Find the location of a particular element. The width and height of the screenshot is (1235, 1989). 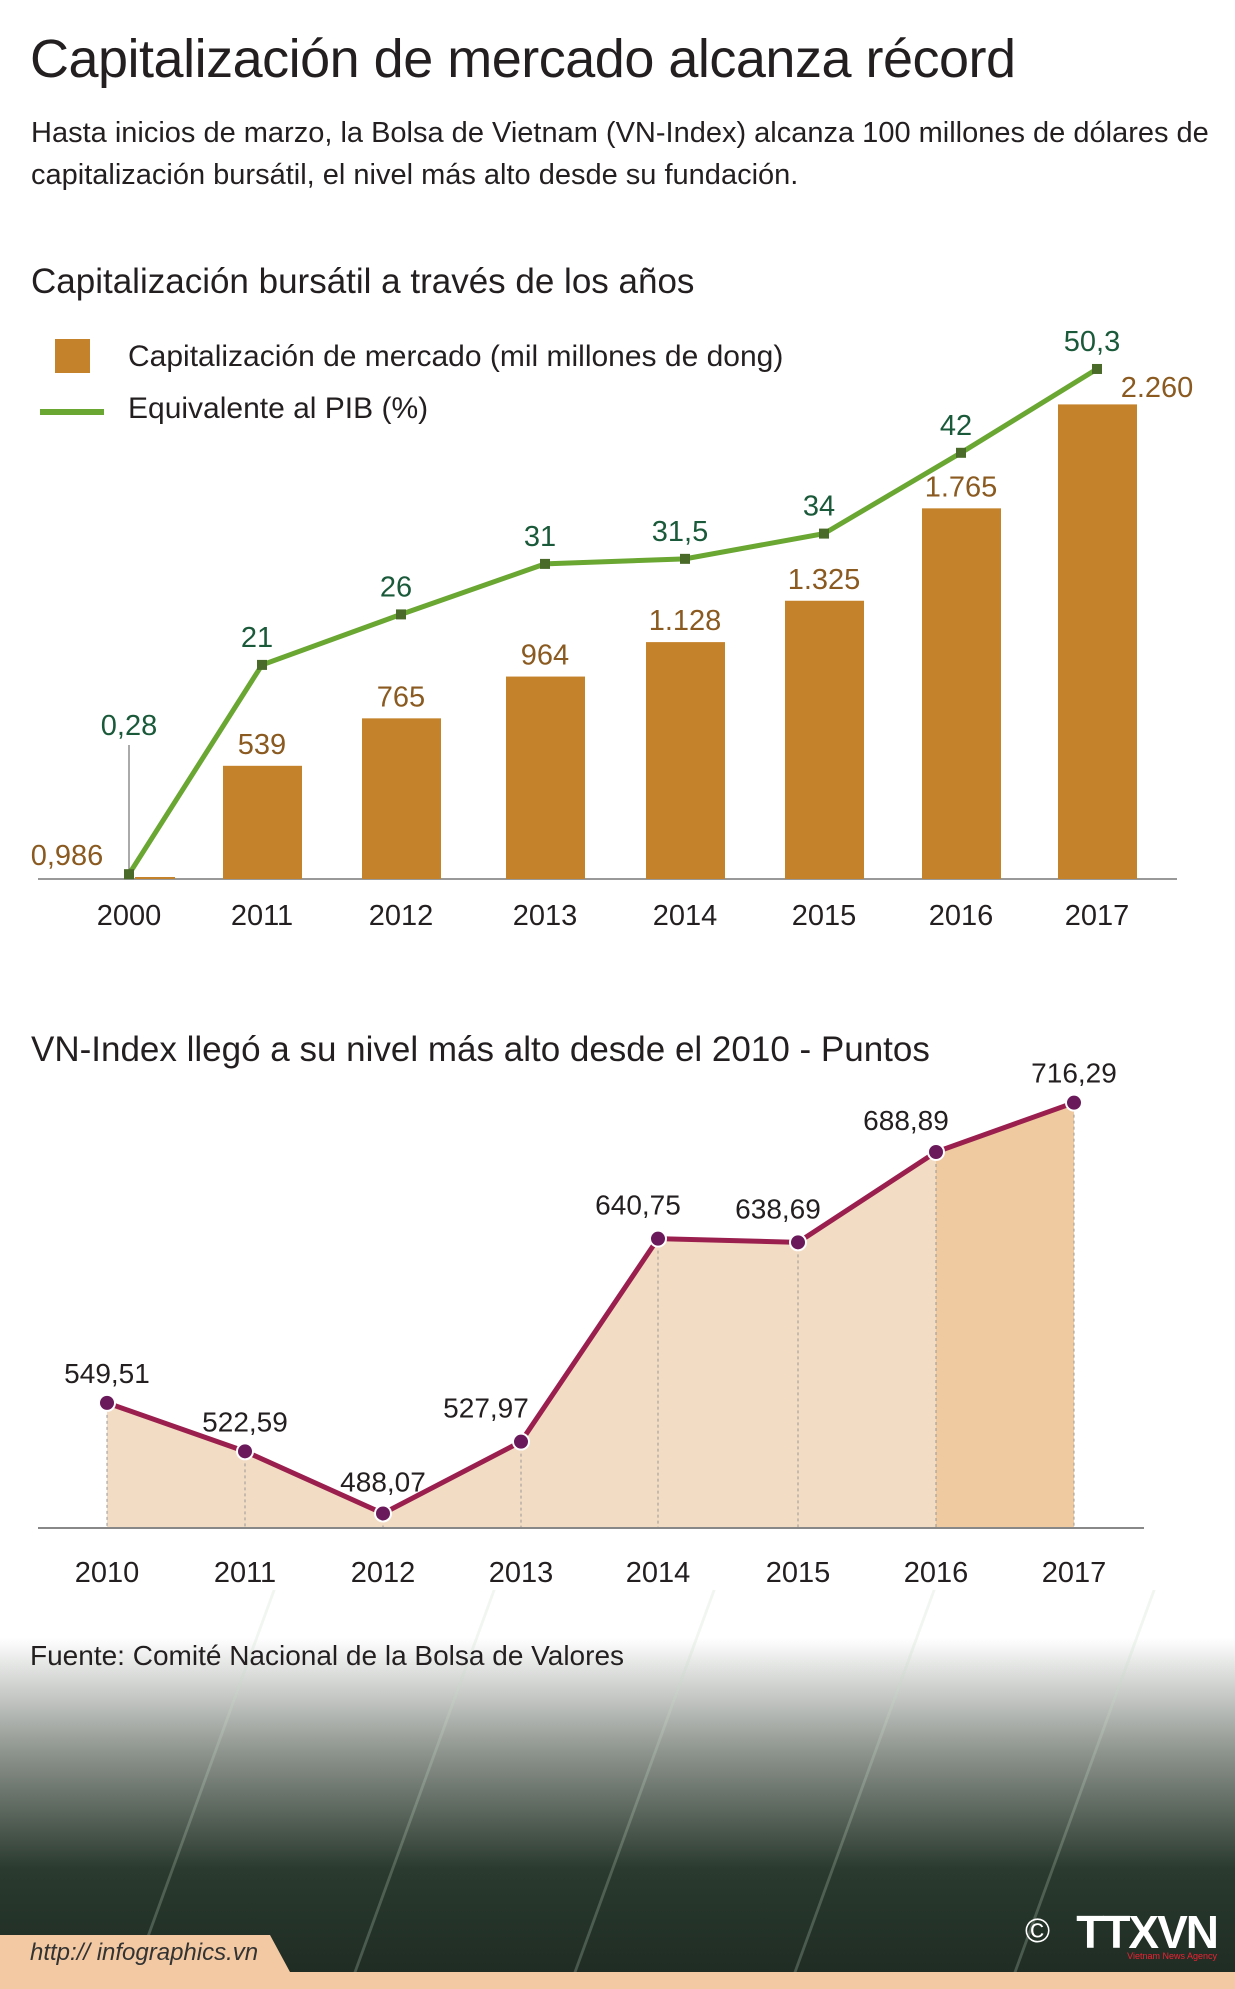

bar-label-2013: 964 is located at coordinates (545, 656).